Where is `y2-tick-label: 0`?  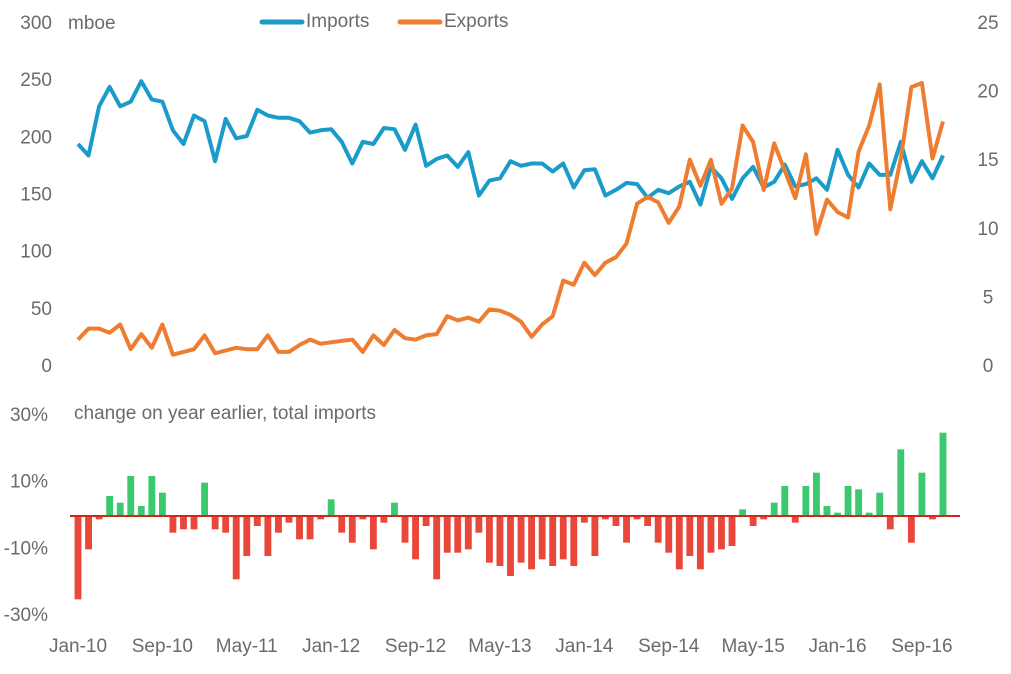
y2-tick-label: 0 is located at coordinates (988, 366).